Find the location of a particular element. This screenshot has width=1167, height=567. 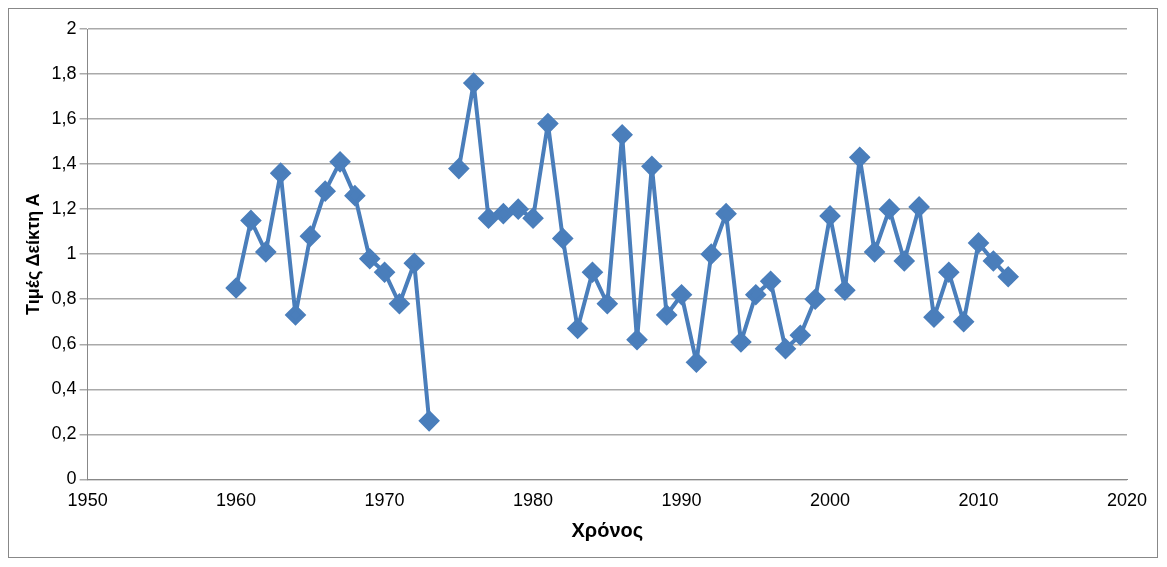

y-tick-label: 0,8 is located at coordinates (64, 298).